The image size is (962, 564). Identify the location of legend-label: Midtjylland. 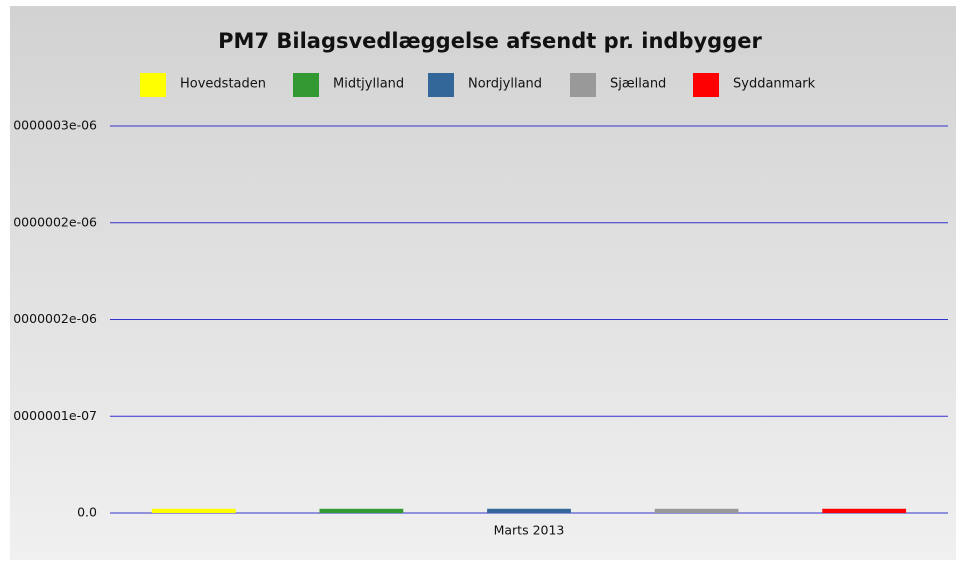
(368, 84).